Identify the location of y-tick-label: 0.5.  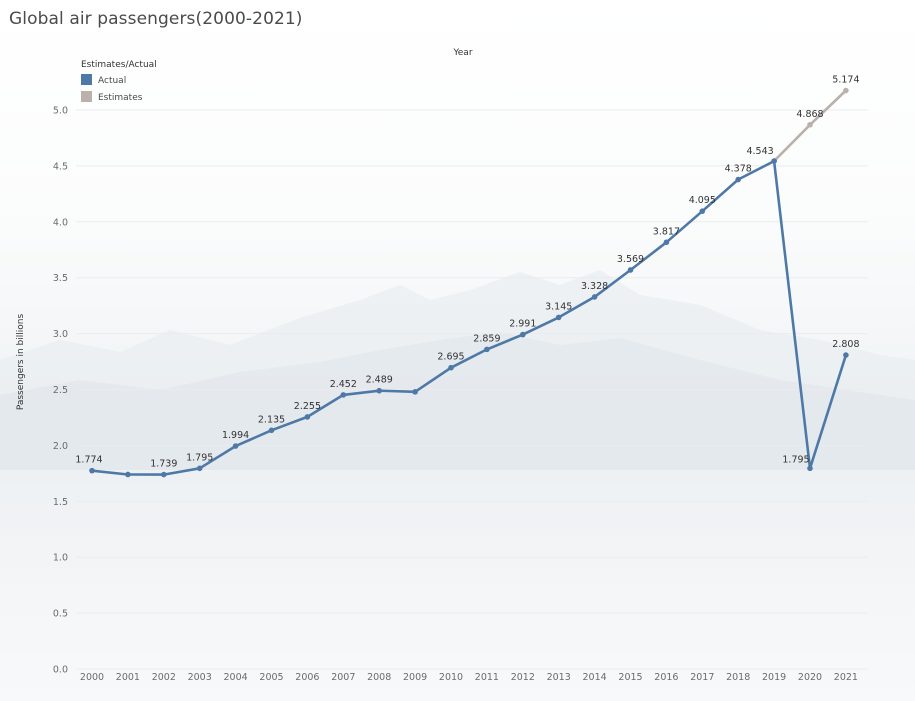
(60, 614).